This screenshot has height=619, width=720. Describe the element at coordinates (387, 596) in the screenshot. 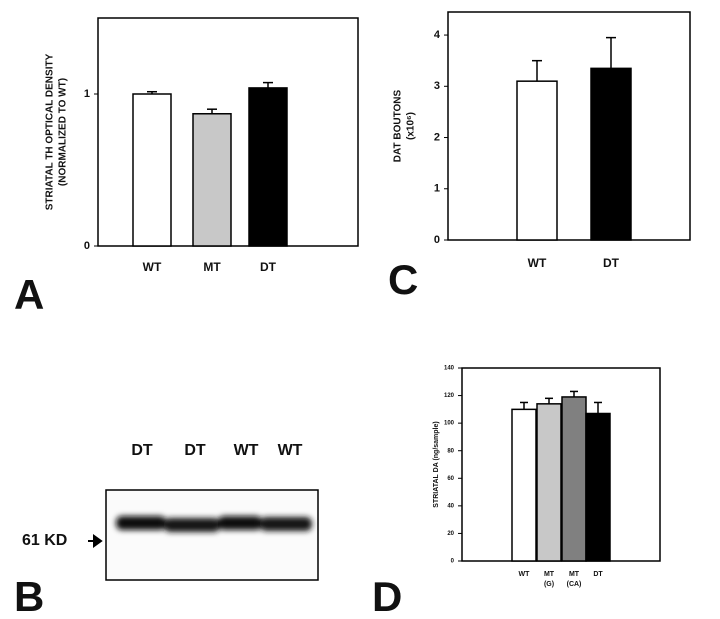

I see `panel-label: D` at that location.